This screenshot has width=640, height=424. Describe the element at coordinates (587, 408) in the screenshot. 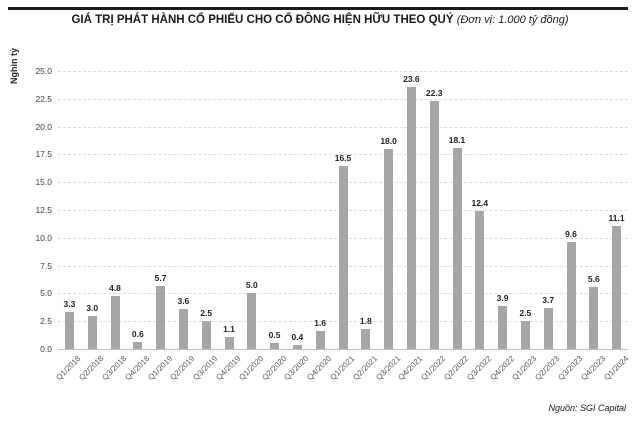

I see `source-note: Nguồn: SGI Capital` at that location.